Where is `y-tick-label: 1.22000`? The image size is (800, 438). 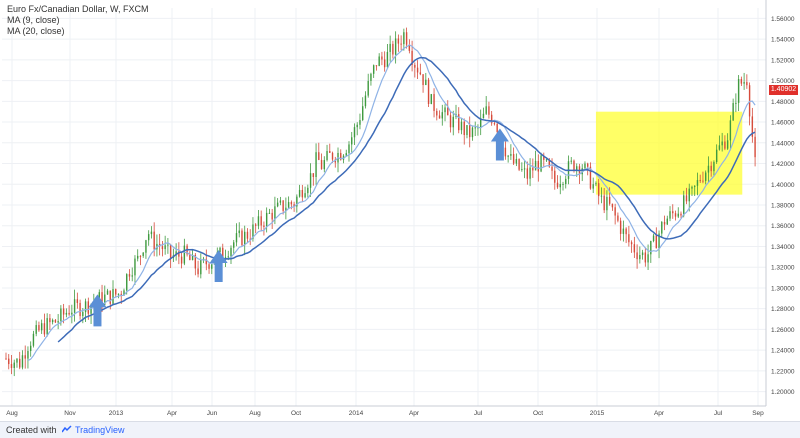 y-tick-label: 1.22000 is located at coordinates (783, 371).